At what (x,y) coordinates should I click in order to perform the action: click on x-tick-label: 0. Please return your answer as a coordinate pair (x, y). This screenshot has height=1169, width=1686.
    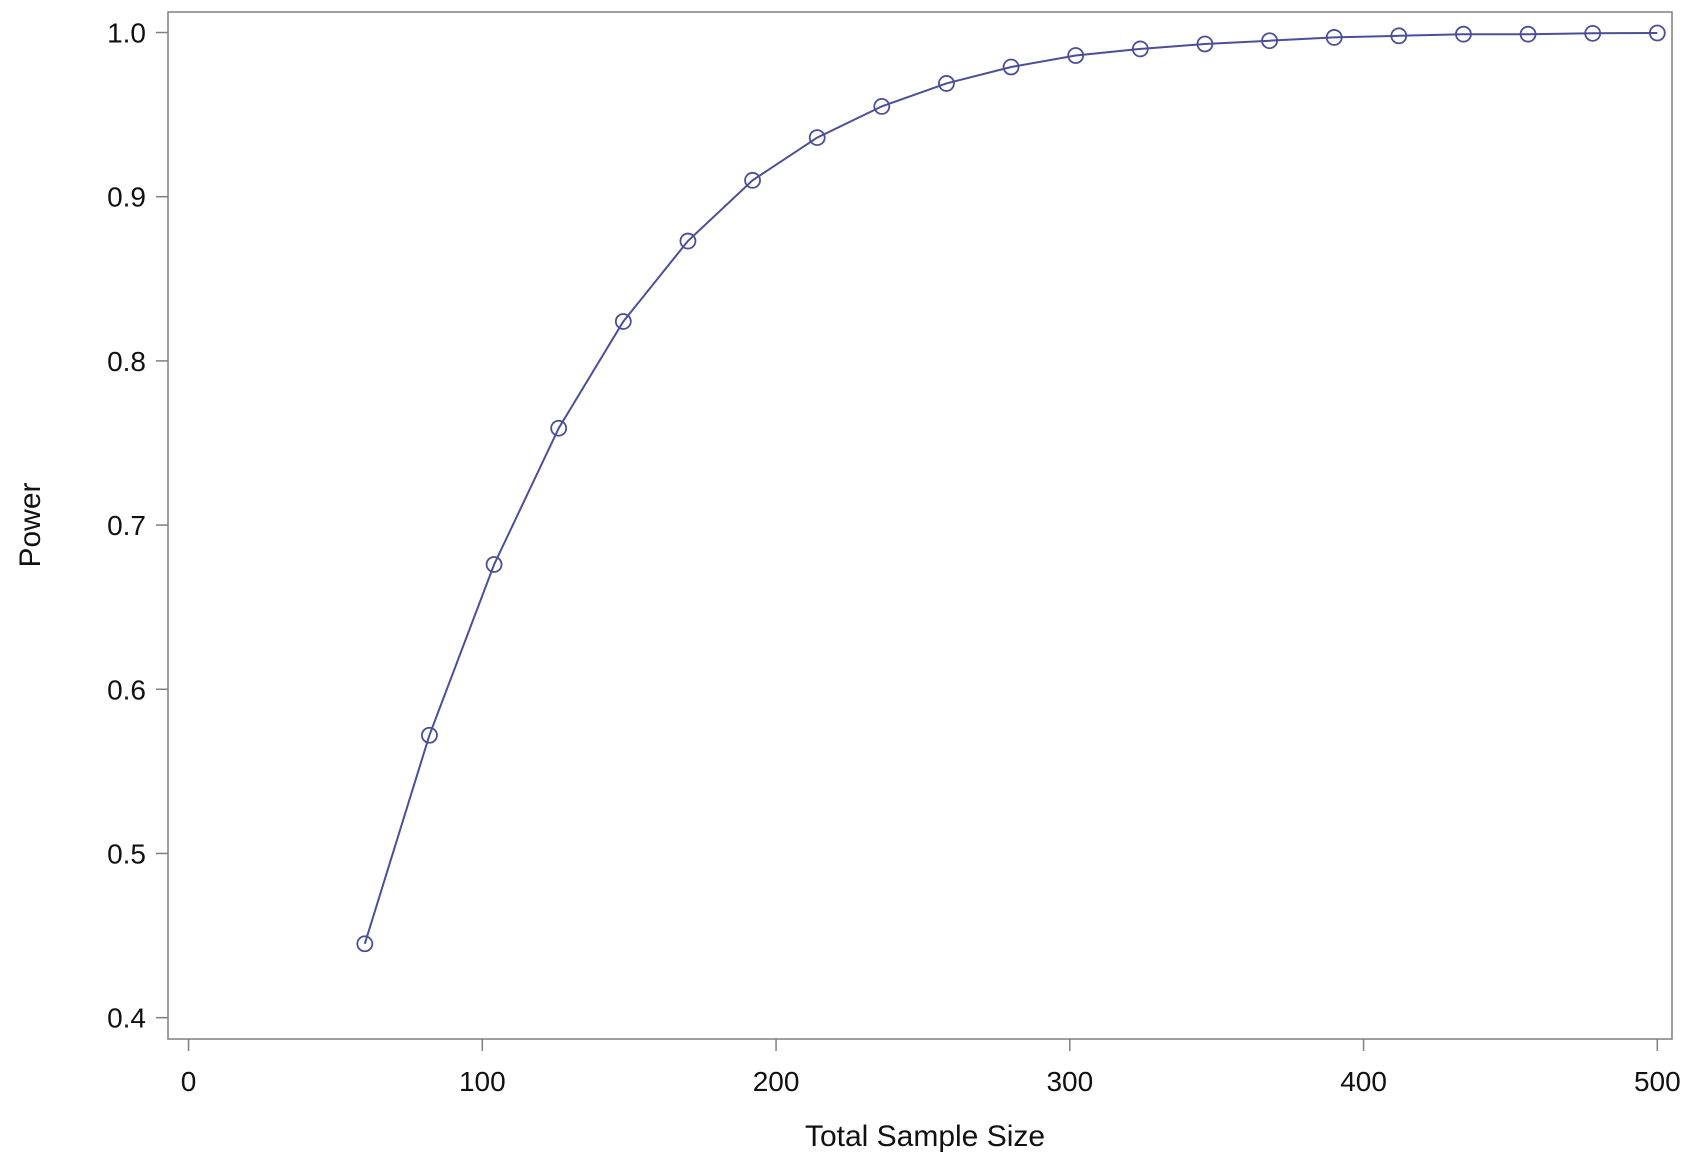
    Looking at the image, I should click on (189, 1081).